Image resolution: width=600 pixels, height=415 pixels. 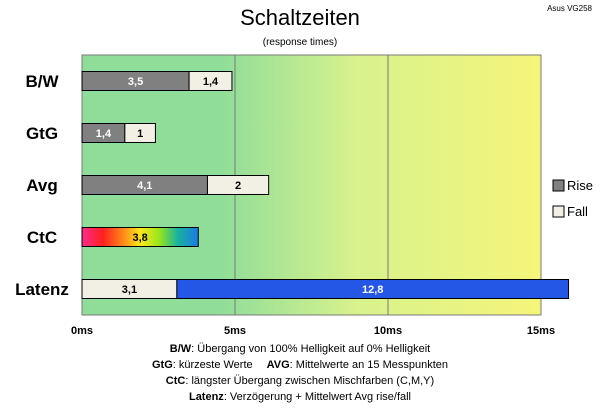 I want to click on legend-label: Fall, so click(x=577, y=211).